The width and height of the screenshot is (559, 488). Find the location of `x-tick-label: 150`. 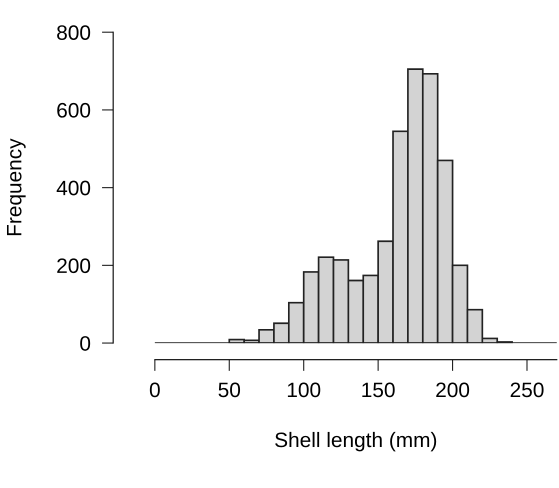

x-tick-label: 150 is located at coordinates (378, 390).